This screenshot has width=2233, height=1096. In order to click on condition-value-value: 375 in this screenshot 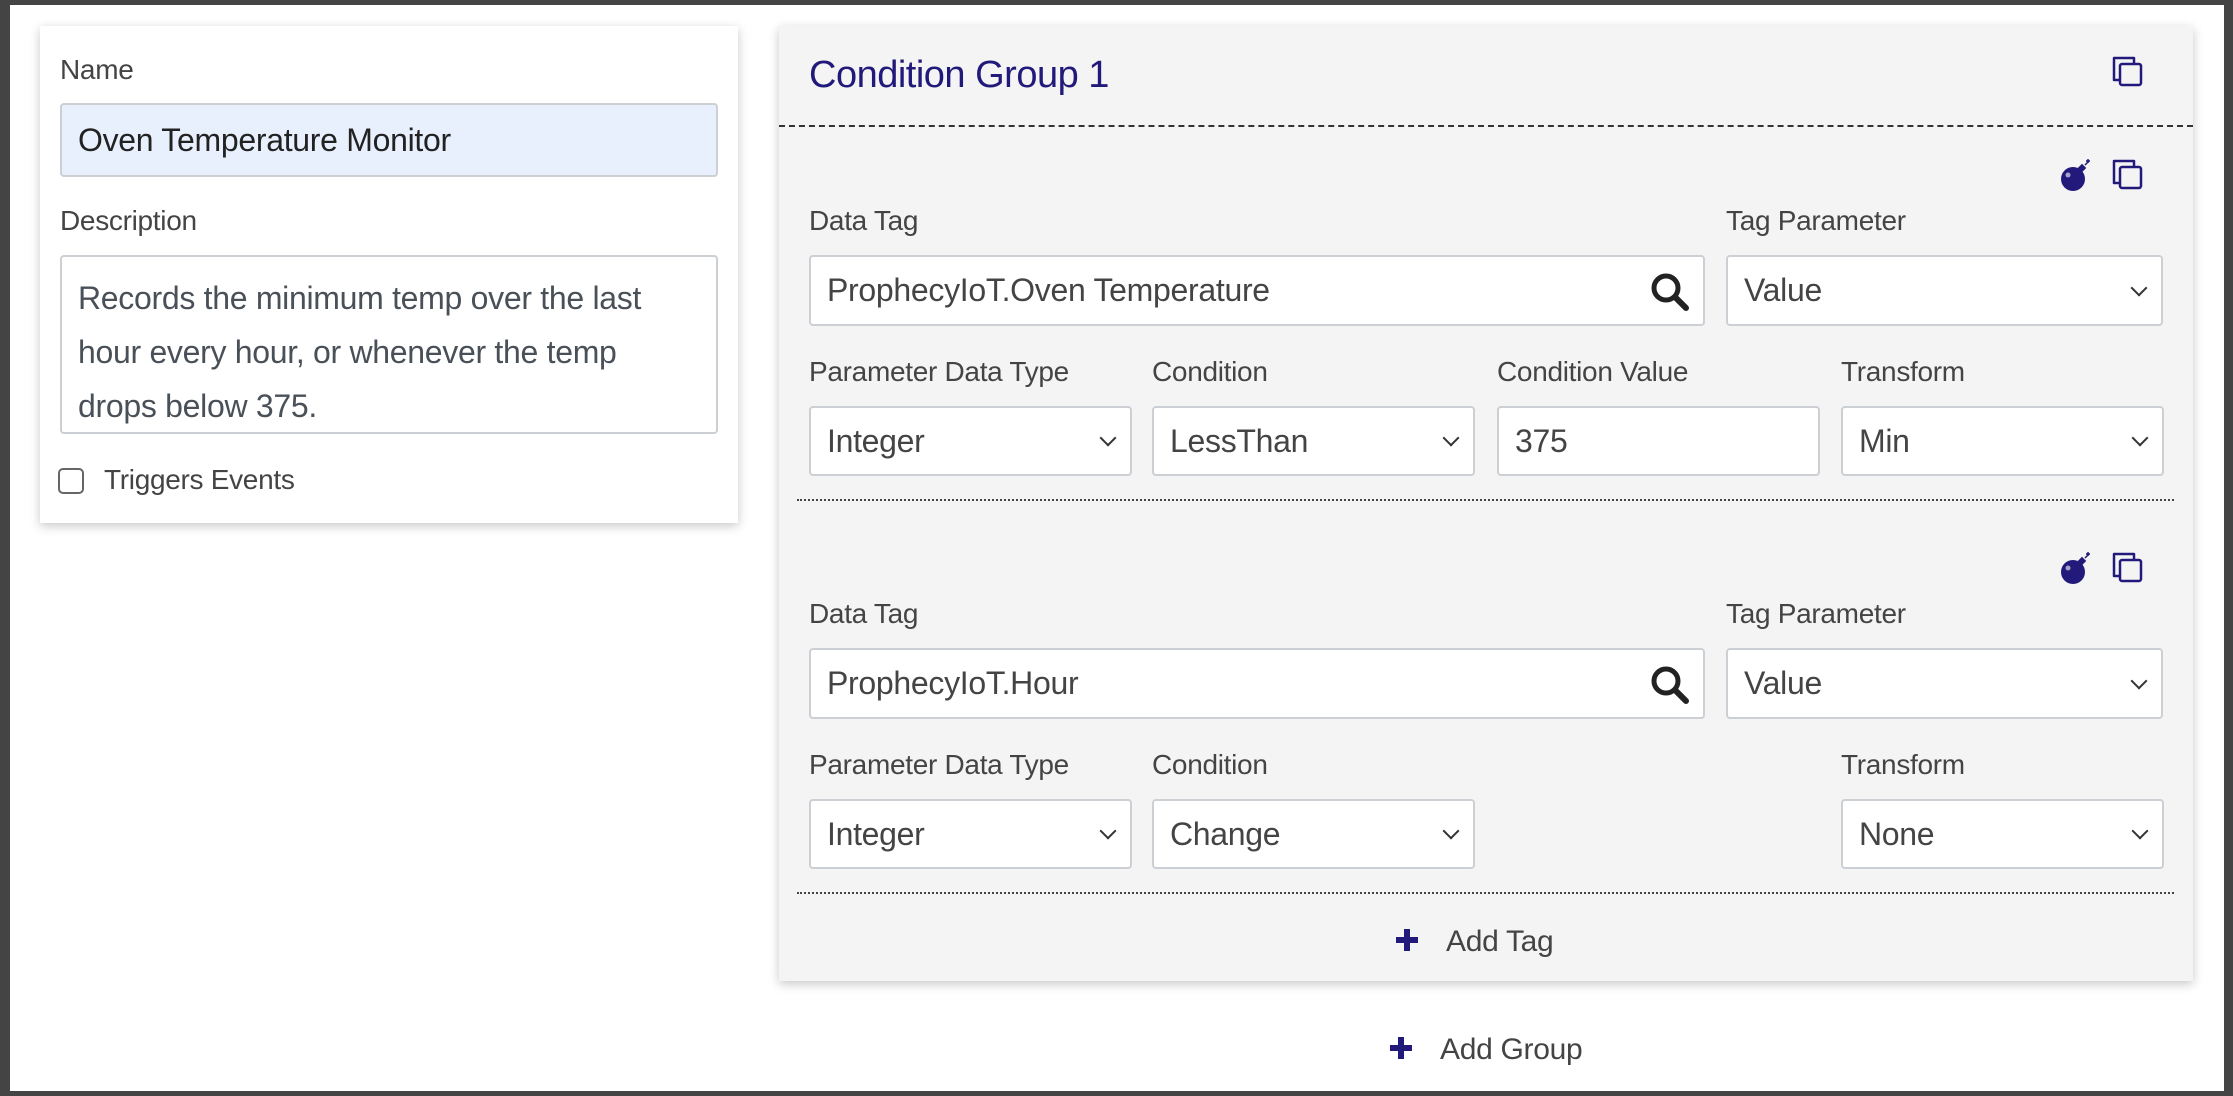, I will do `click(1541, 440)`.